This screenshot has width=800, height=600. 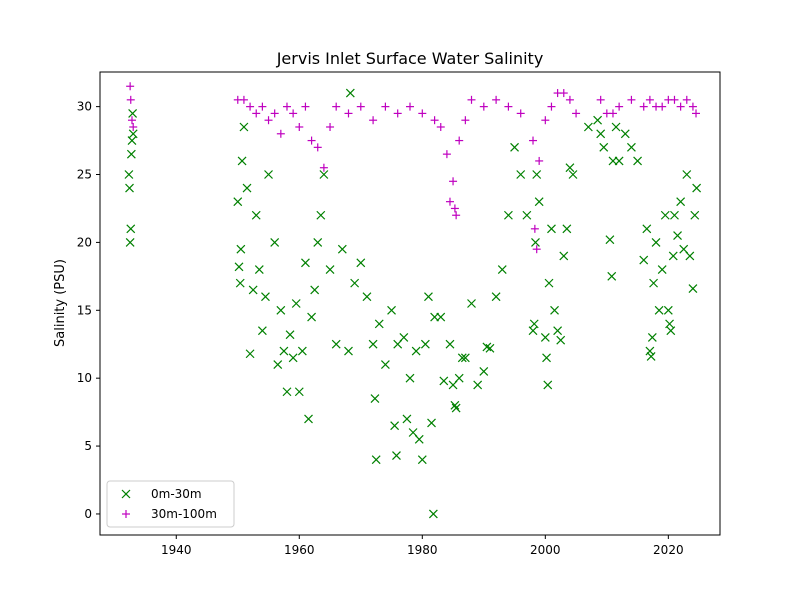 What do you see at coordinates (84, 107) in the screenshot?
I see `y-tick-label: 30` at bounding box center [84, 107].